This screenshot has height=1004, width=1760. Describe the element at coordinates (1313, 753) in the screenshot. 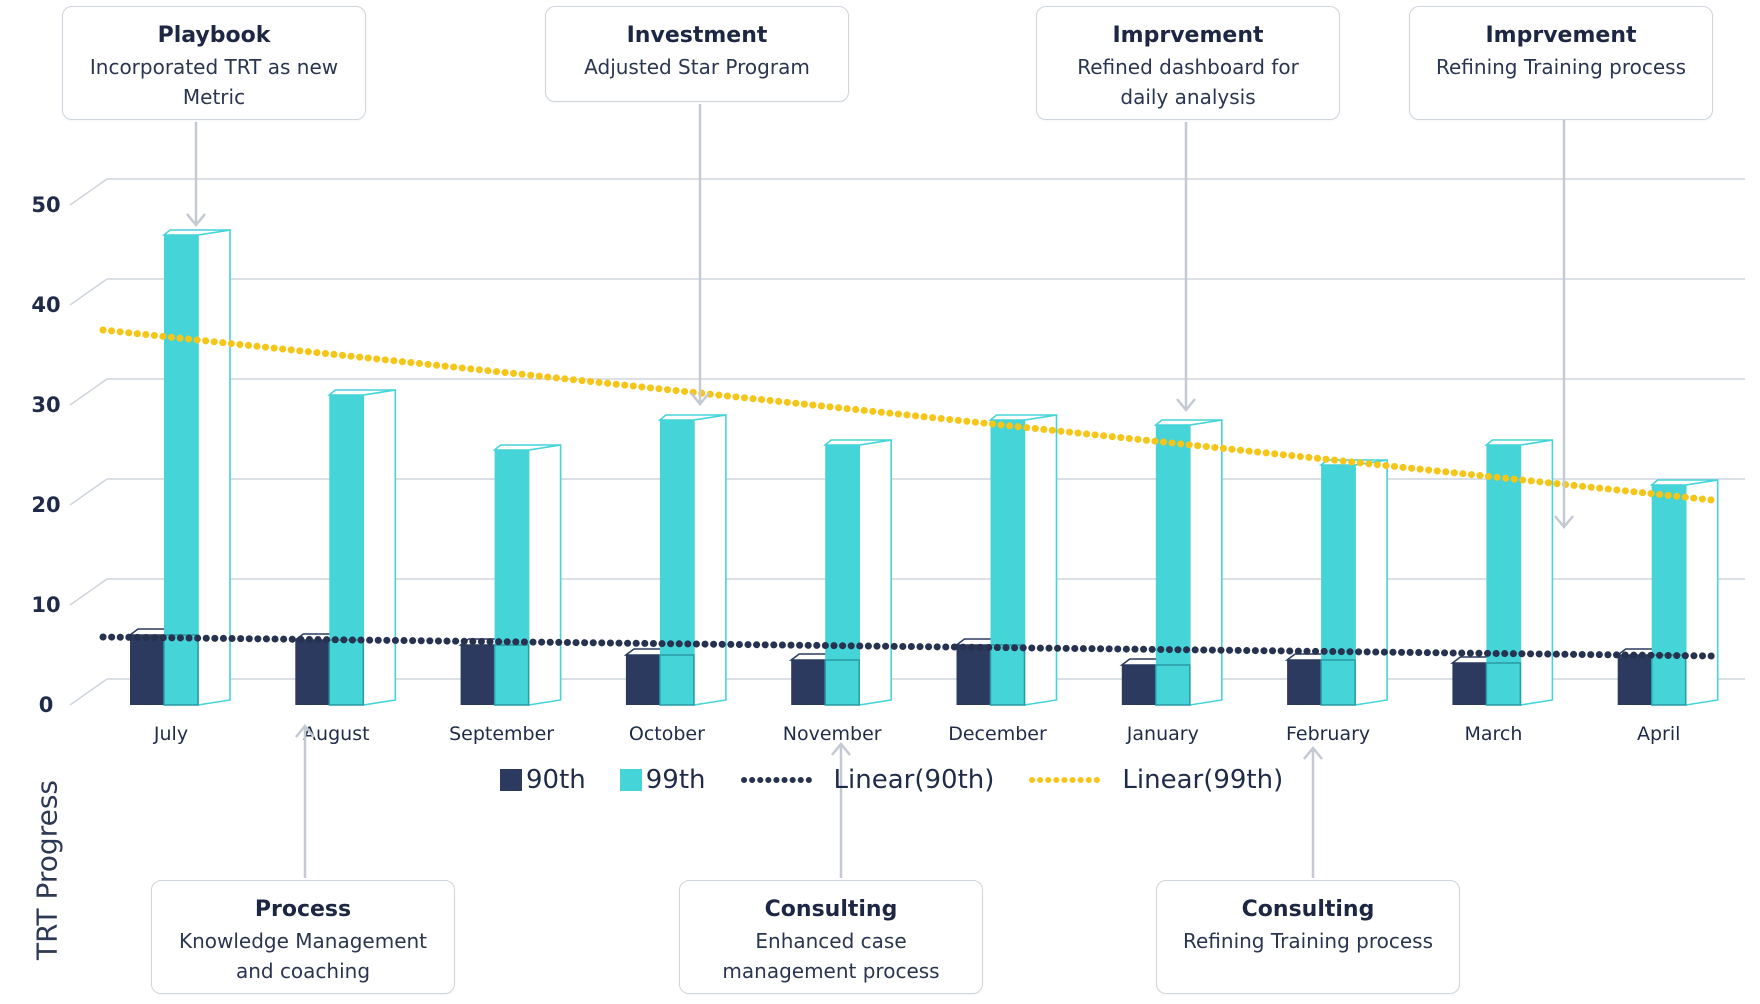

I see `arrow-consulting-training-head` at that location.